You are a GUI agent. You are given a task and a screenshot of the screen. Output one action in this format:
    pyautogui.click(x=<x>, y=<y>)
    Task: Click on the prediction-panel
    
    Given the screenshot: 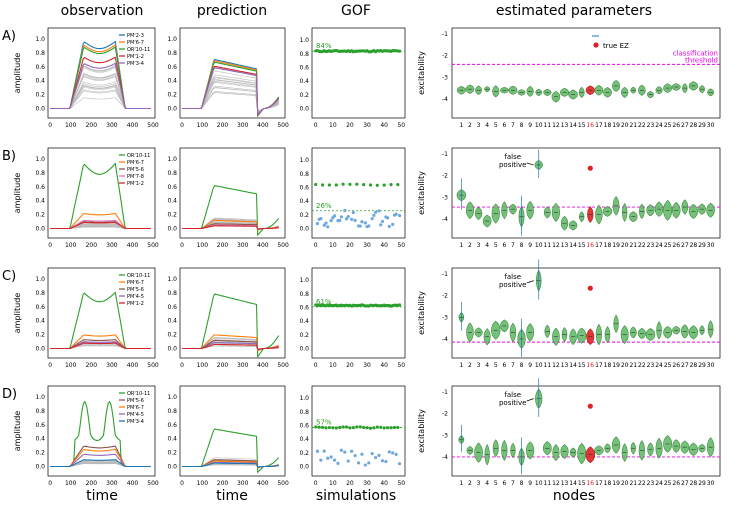 What is the action you would take?
    pyautogui.click(x=232, y=73)
    